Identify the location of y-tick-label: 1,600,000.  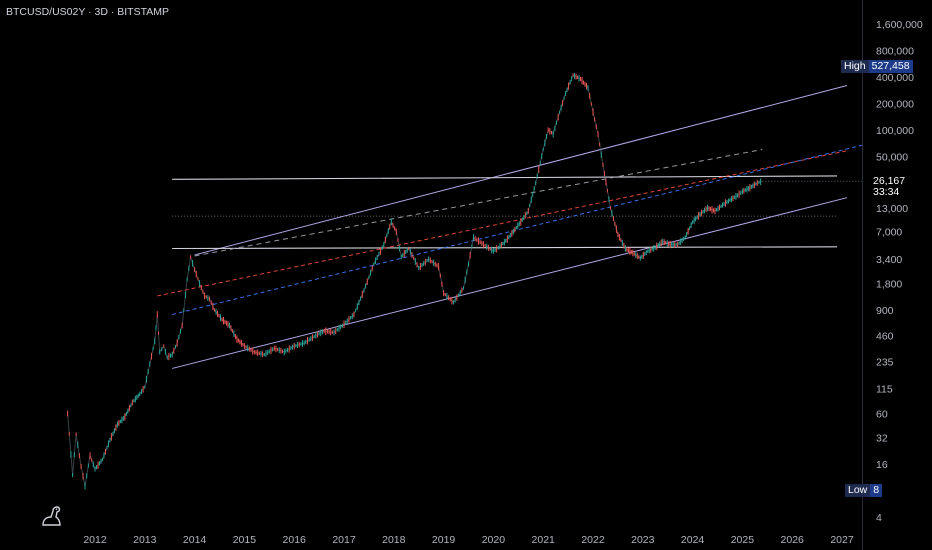
(899, 25).